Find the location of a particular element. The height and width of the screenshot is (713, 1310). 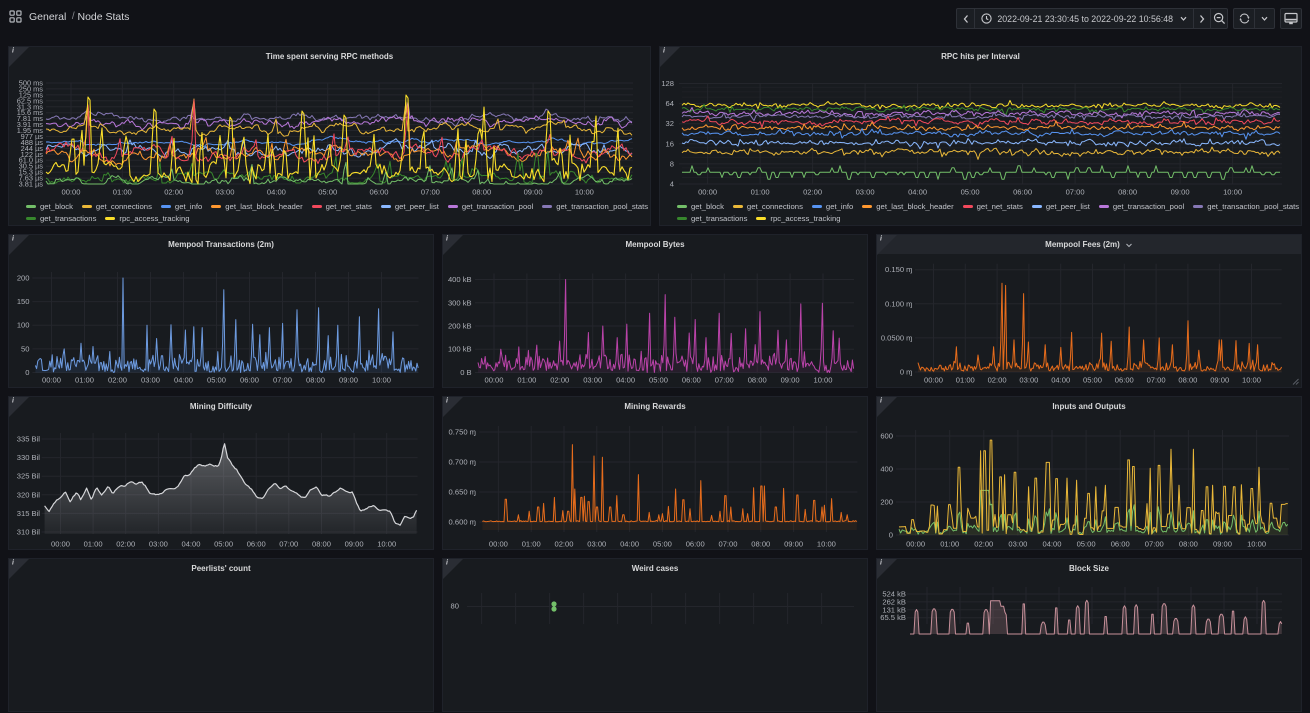

svg-text: 100 kB is located at coordinates (460, 349).